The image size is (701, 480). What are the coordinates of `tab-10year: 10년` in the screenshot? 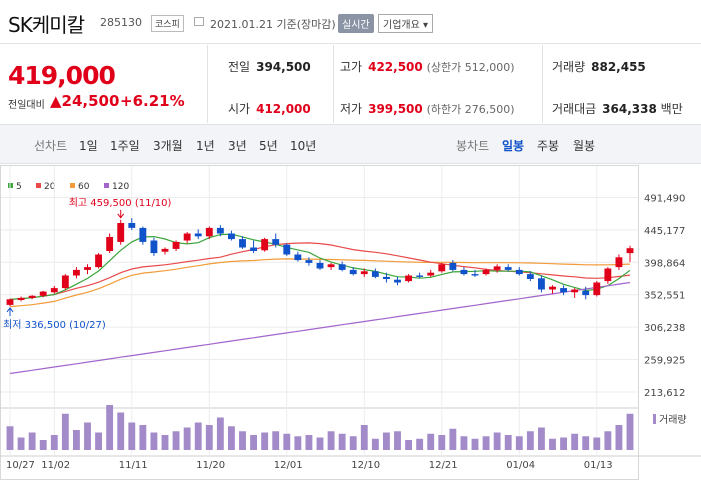 It's located at (303, 146).